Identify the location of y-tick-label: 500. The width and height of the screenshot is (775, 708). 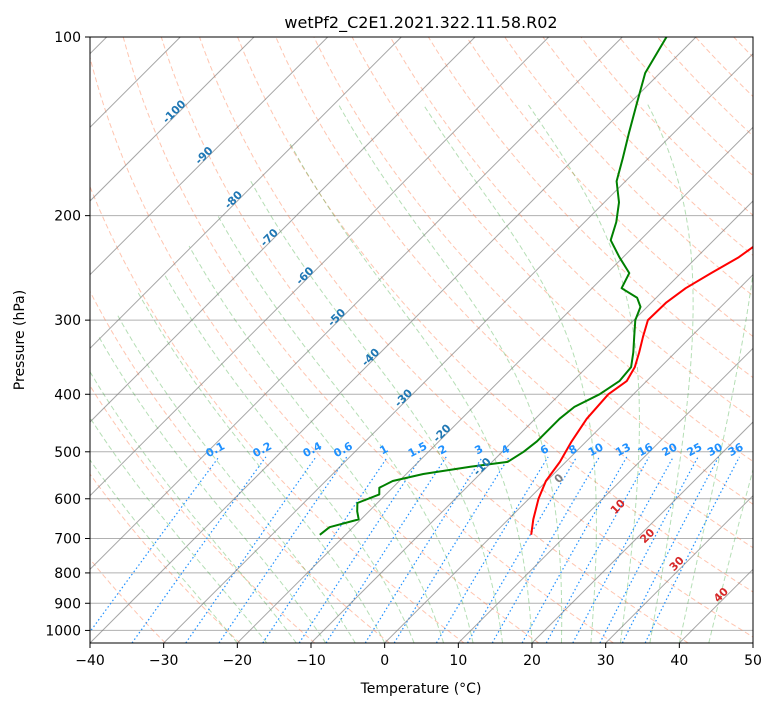
(67, 453).